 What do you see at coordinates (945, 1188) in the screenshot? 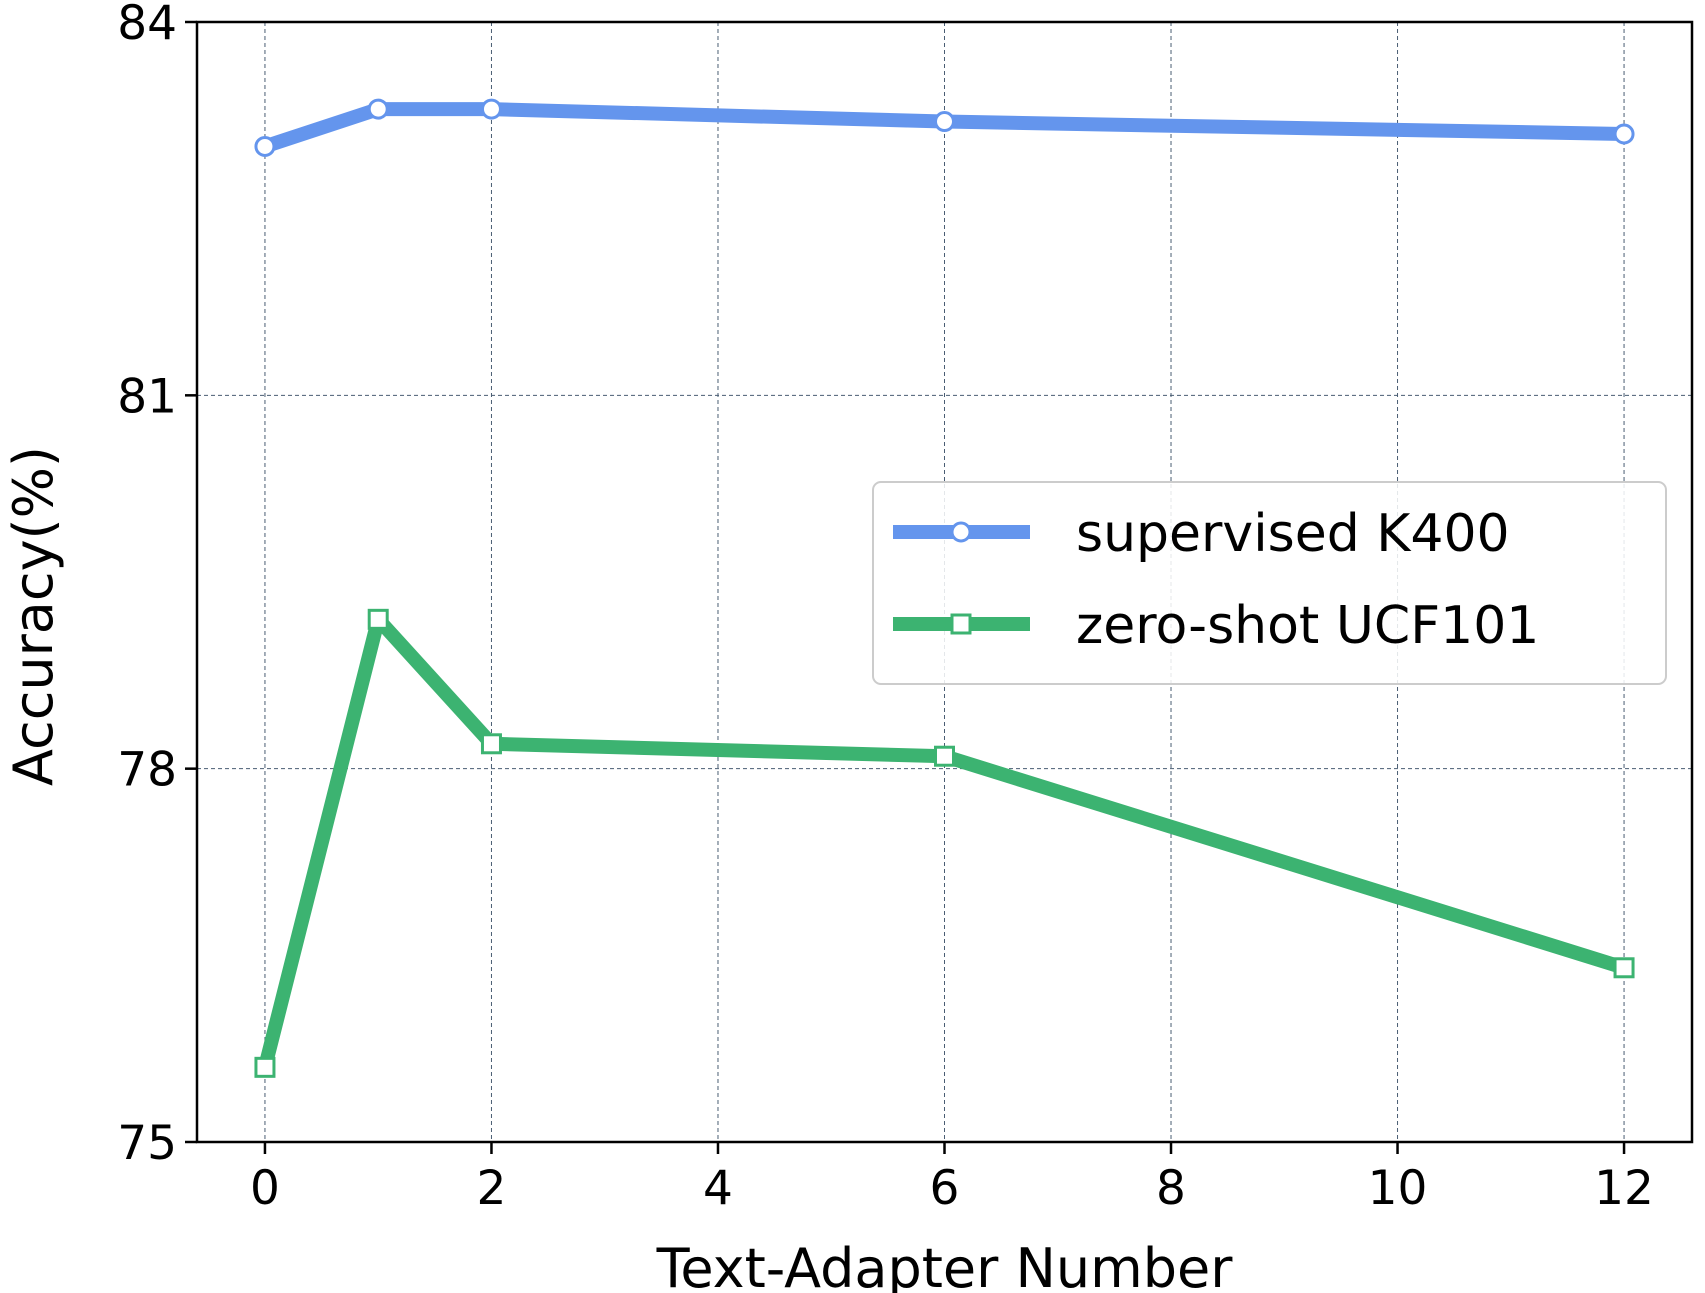
I see `x-tick-label: 6` at bounding box center [945, 1188].